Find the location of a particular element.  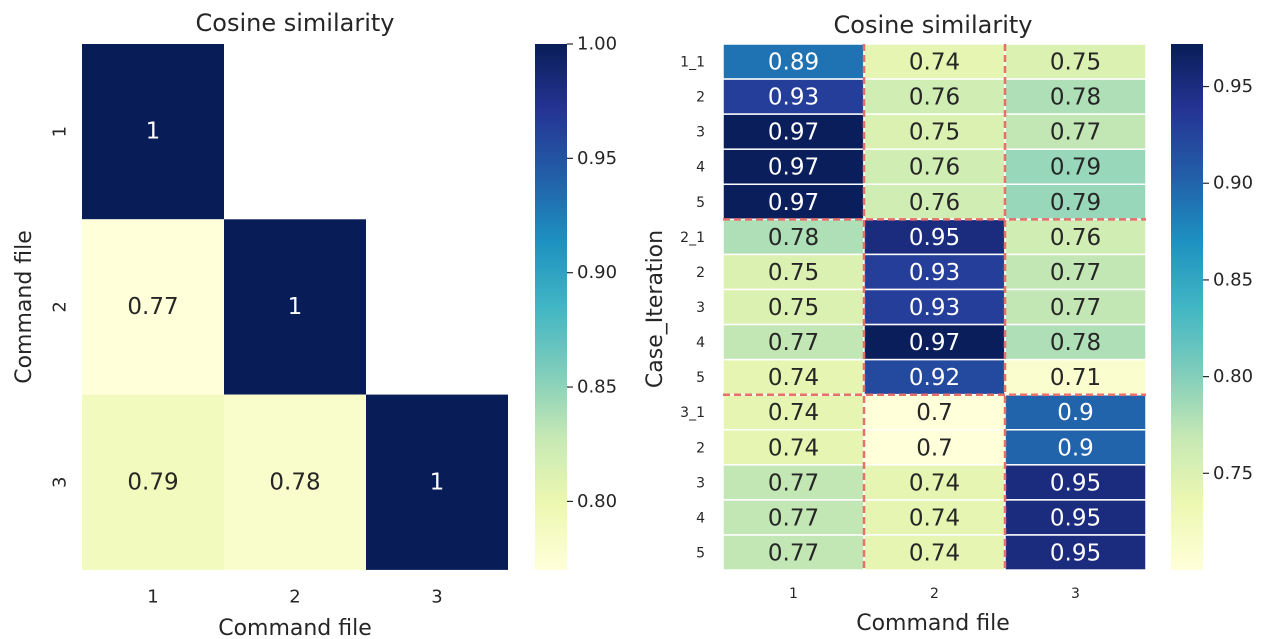

right-cell-label-r0-c1: 0.74 is located at coordinates (934, 63).